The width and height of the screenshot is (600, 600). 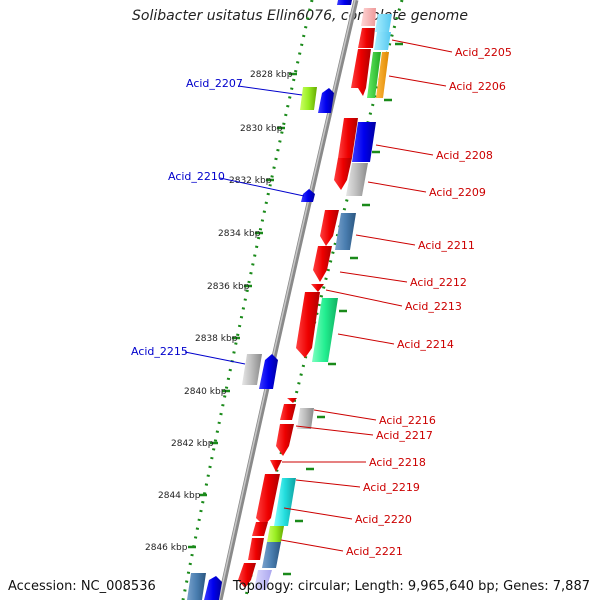 What do you see at coordinates (196, 586) in the screenshot?
I see `gene-bottom-a` at bounding box center [196, 586].